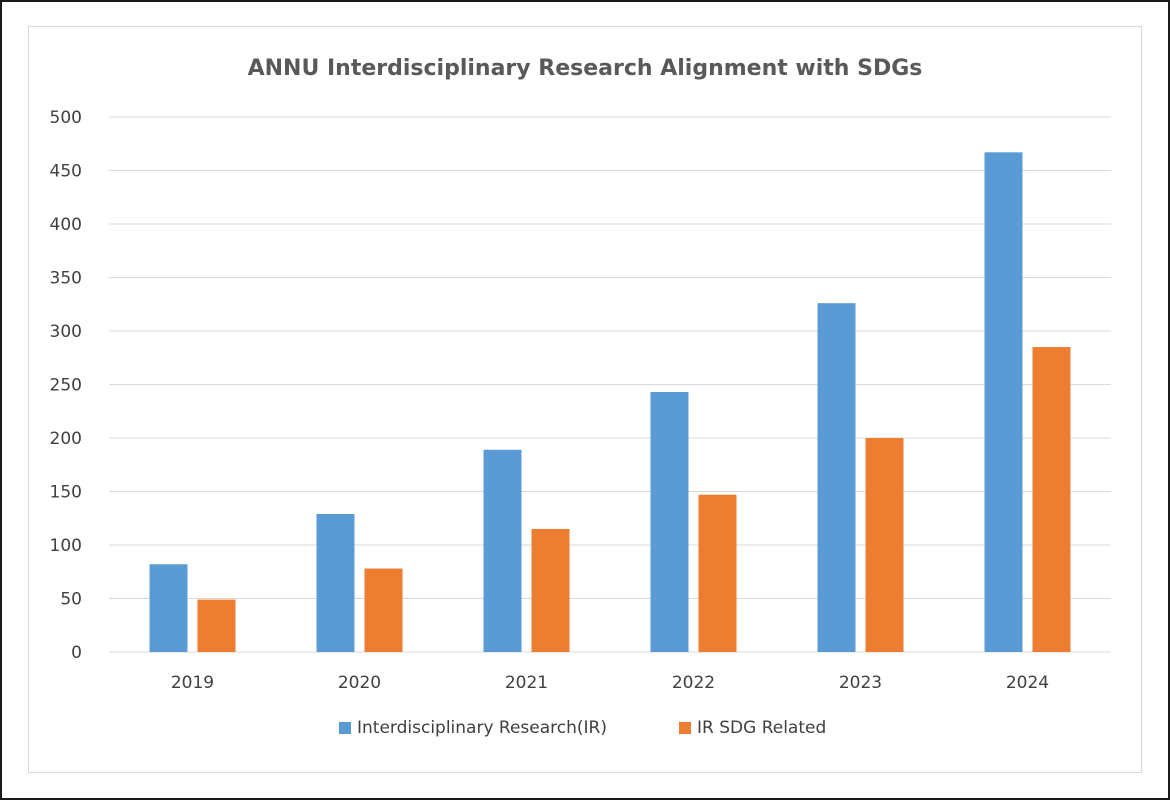 The width and height of the screenshot is (1170, 800). I want to click on x-tick-label: 2023, so click(860, 683).